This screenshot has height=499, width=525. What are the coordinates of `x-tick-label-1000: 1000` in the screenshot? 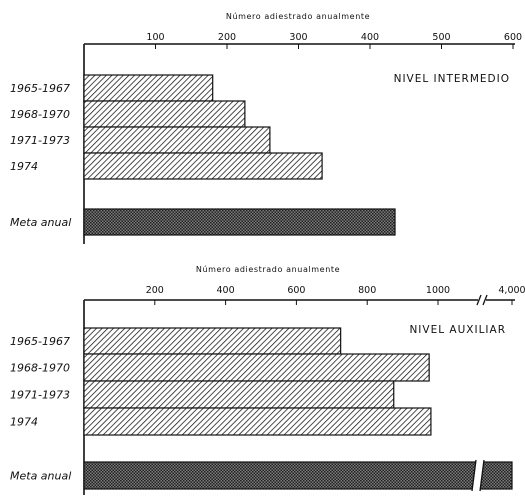 It's located at (438, 290).